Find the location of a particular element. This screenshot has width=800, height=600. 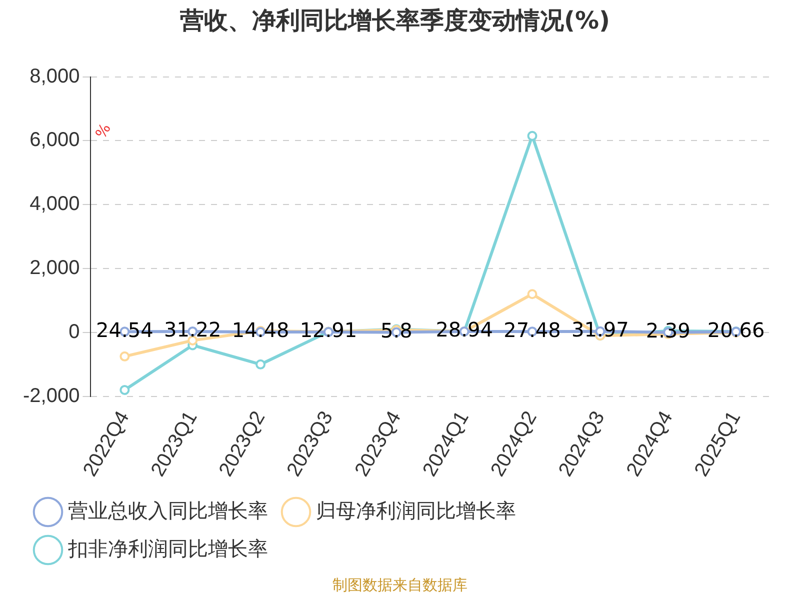

y-axis-title: % is located at coordinates (103, 131).